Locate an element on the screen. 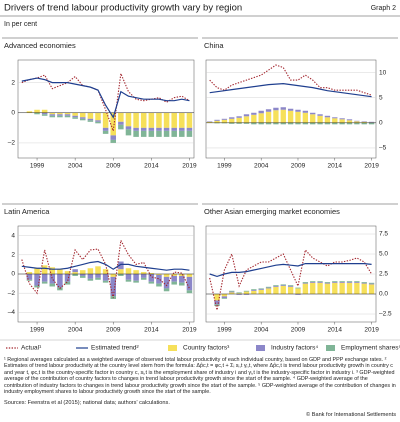 This screenshot has height=422, width=400. unit: In per cent is located at coordinates (20, 24).